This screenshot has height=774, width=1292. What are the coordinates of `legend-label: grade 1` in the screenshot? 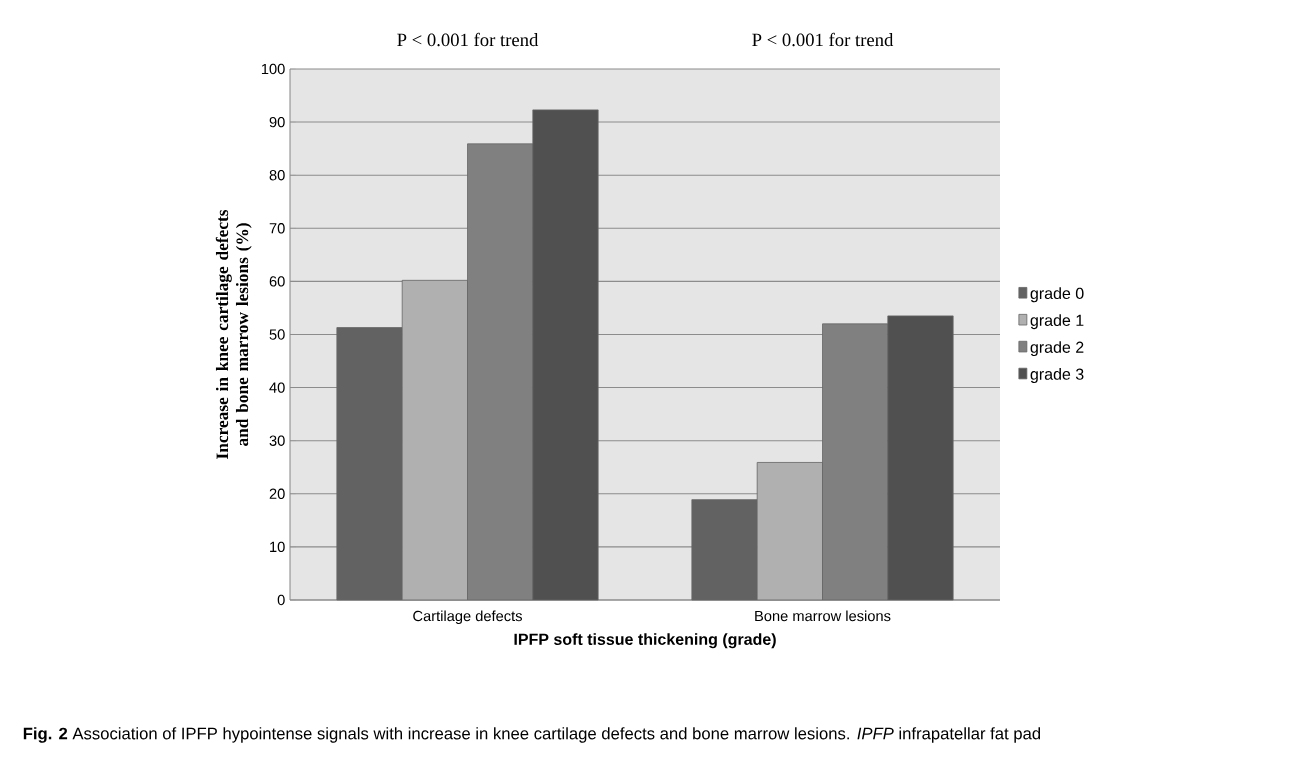 It's located at (1057, 322).